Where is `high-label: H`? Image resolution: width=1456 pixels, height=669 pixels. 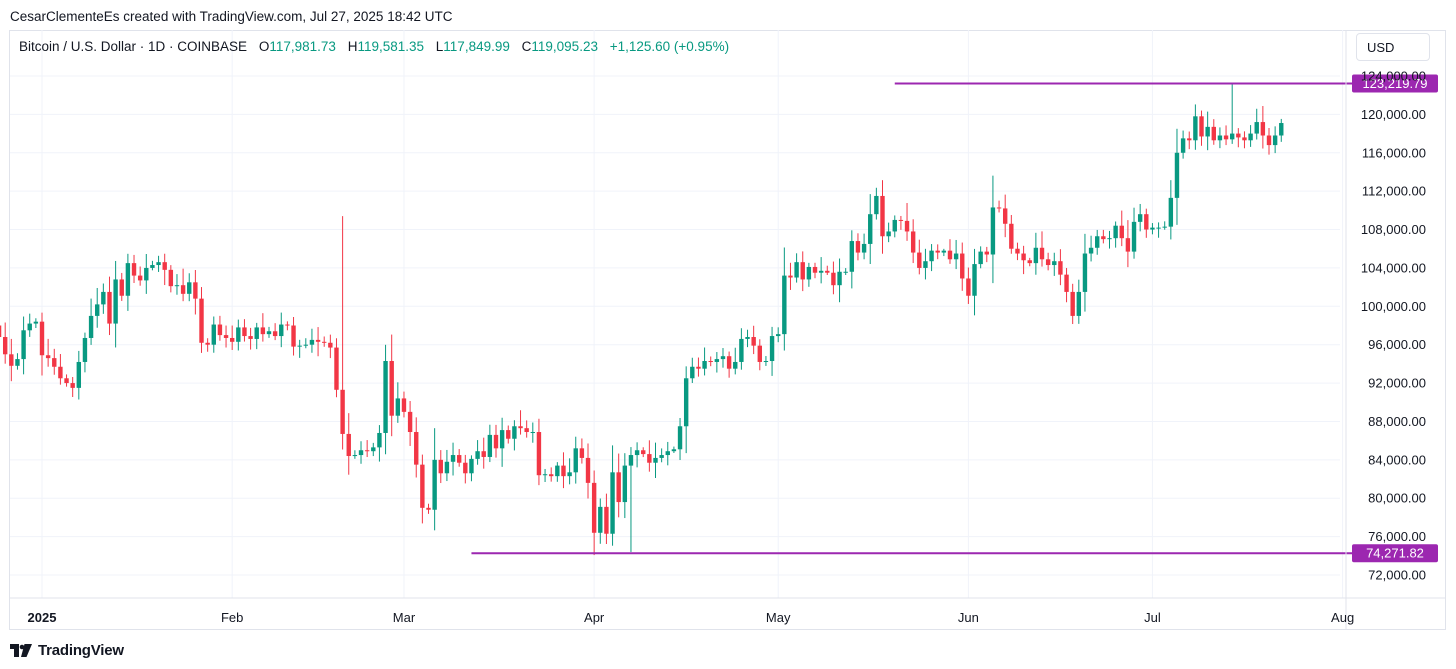 high-label: H is located at coordinates (352, 46).